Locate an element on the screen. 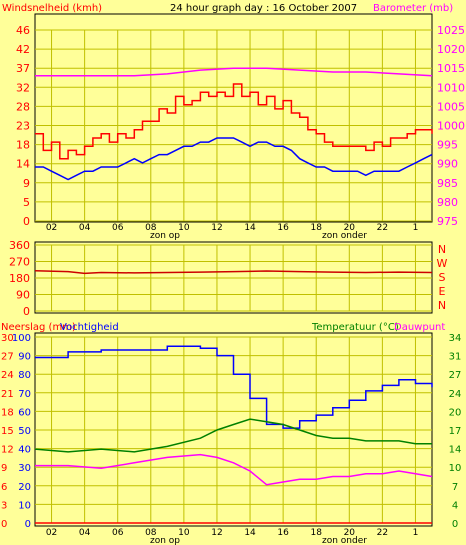 The height and width of the screenshot is (545, 466). temperature-tick-label: 17 is located at coordinates (455, 431).